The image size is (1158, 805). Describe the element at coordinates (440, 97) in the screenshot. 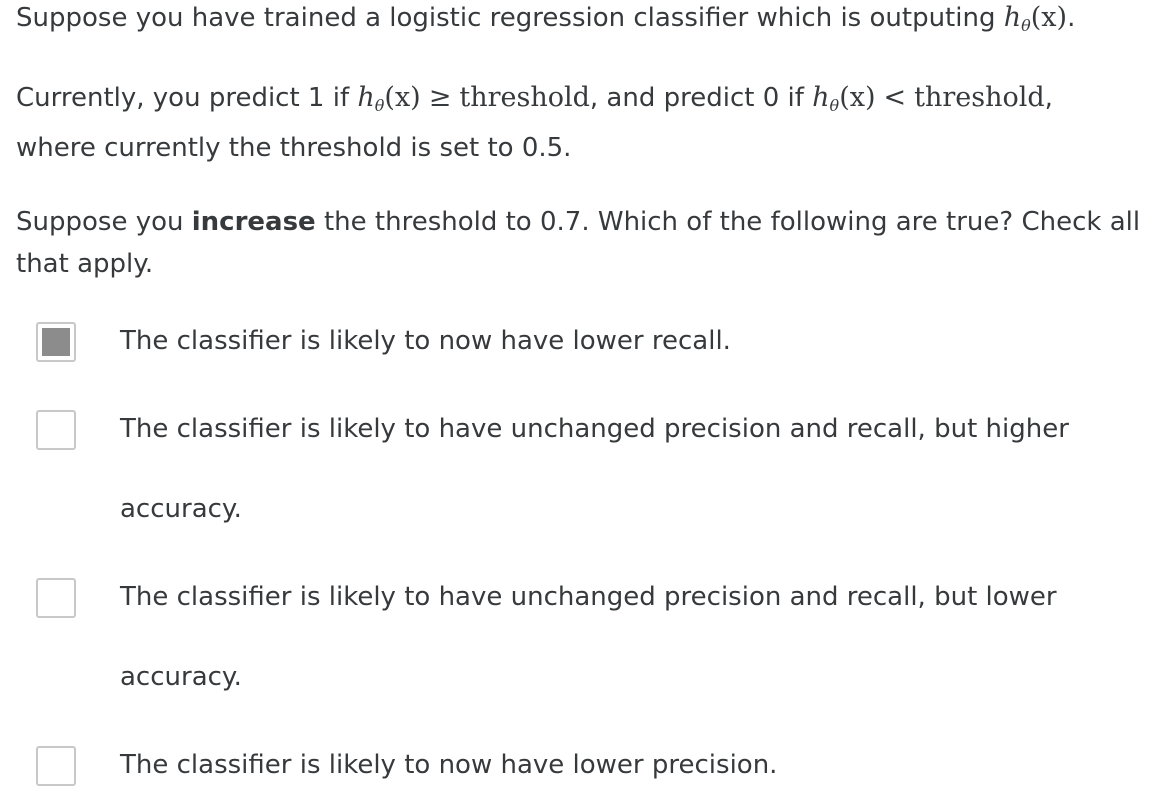

I see `ge-symbol: ≥` at that location.